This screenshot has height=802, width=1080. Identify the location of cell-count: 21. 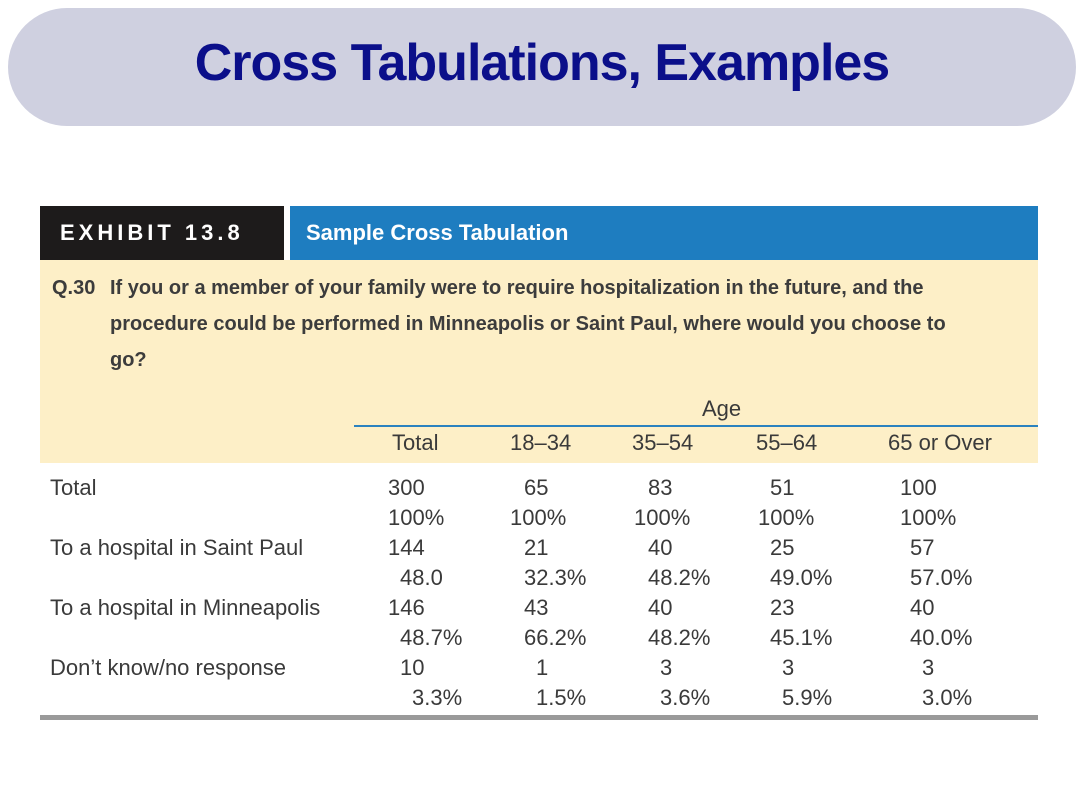
(536, 547).